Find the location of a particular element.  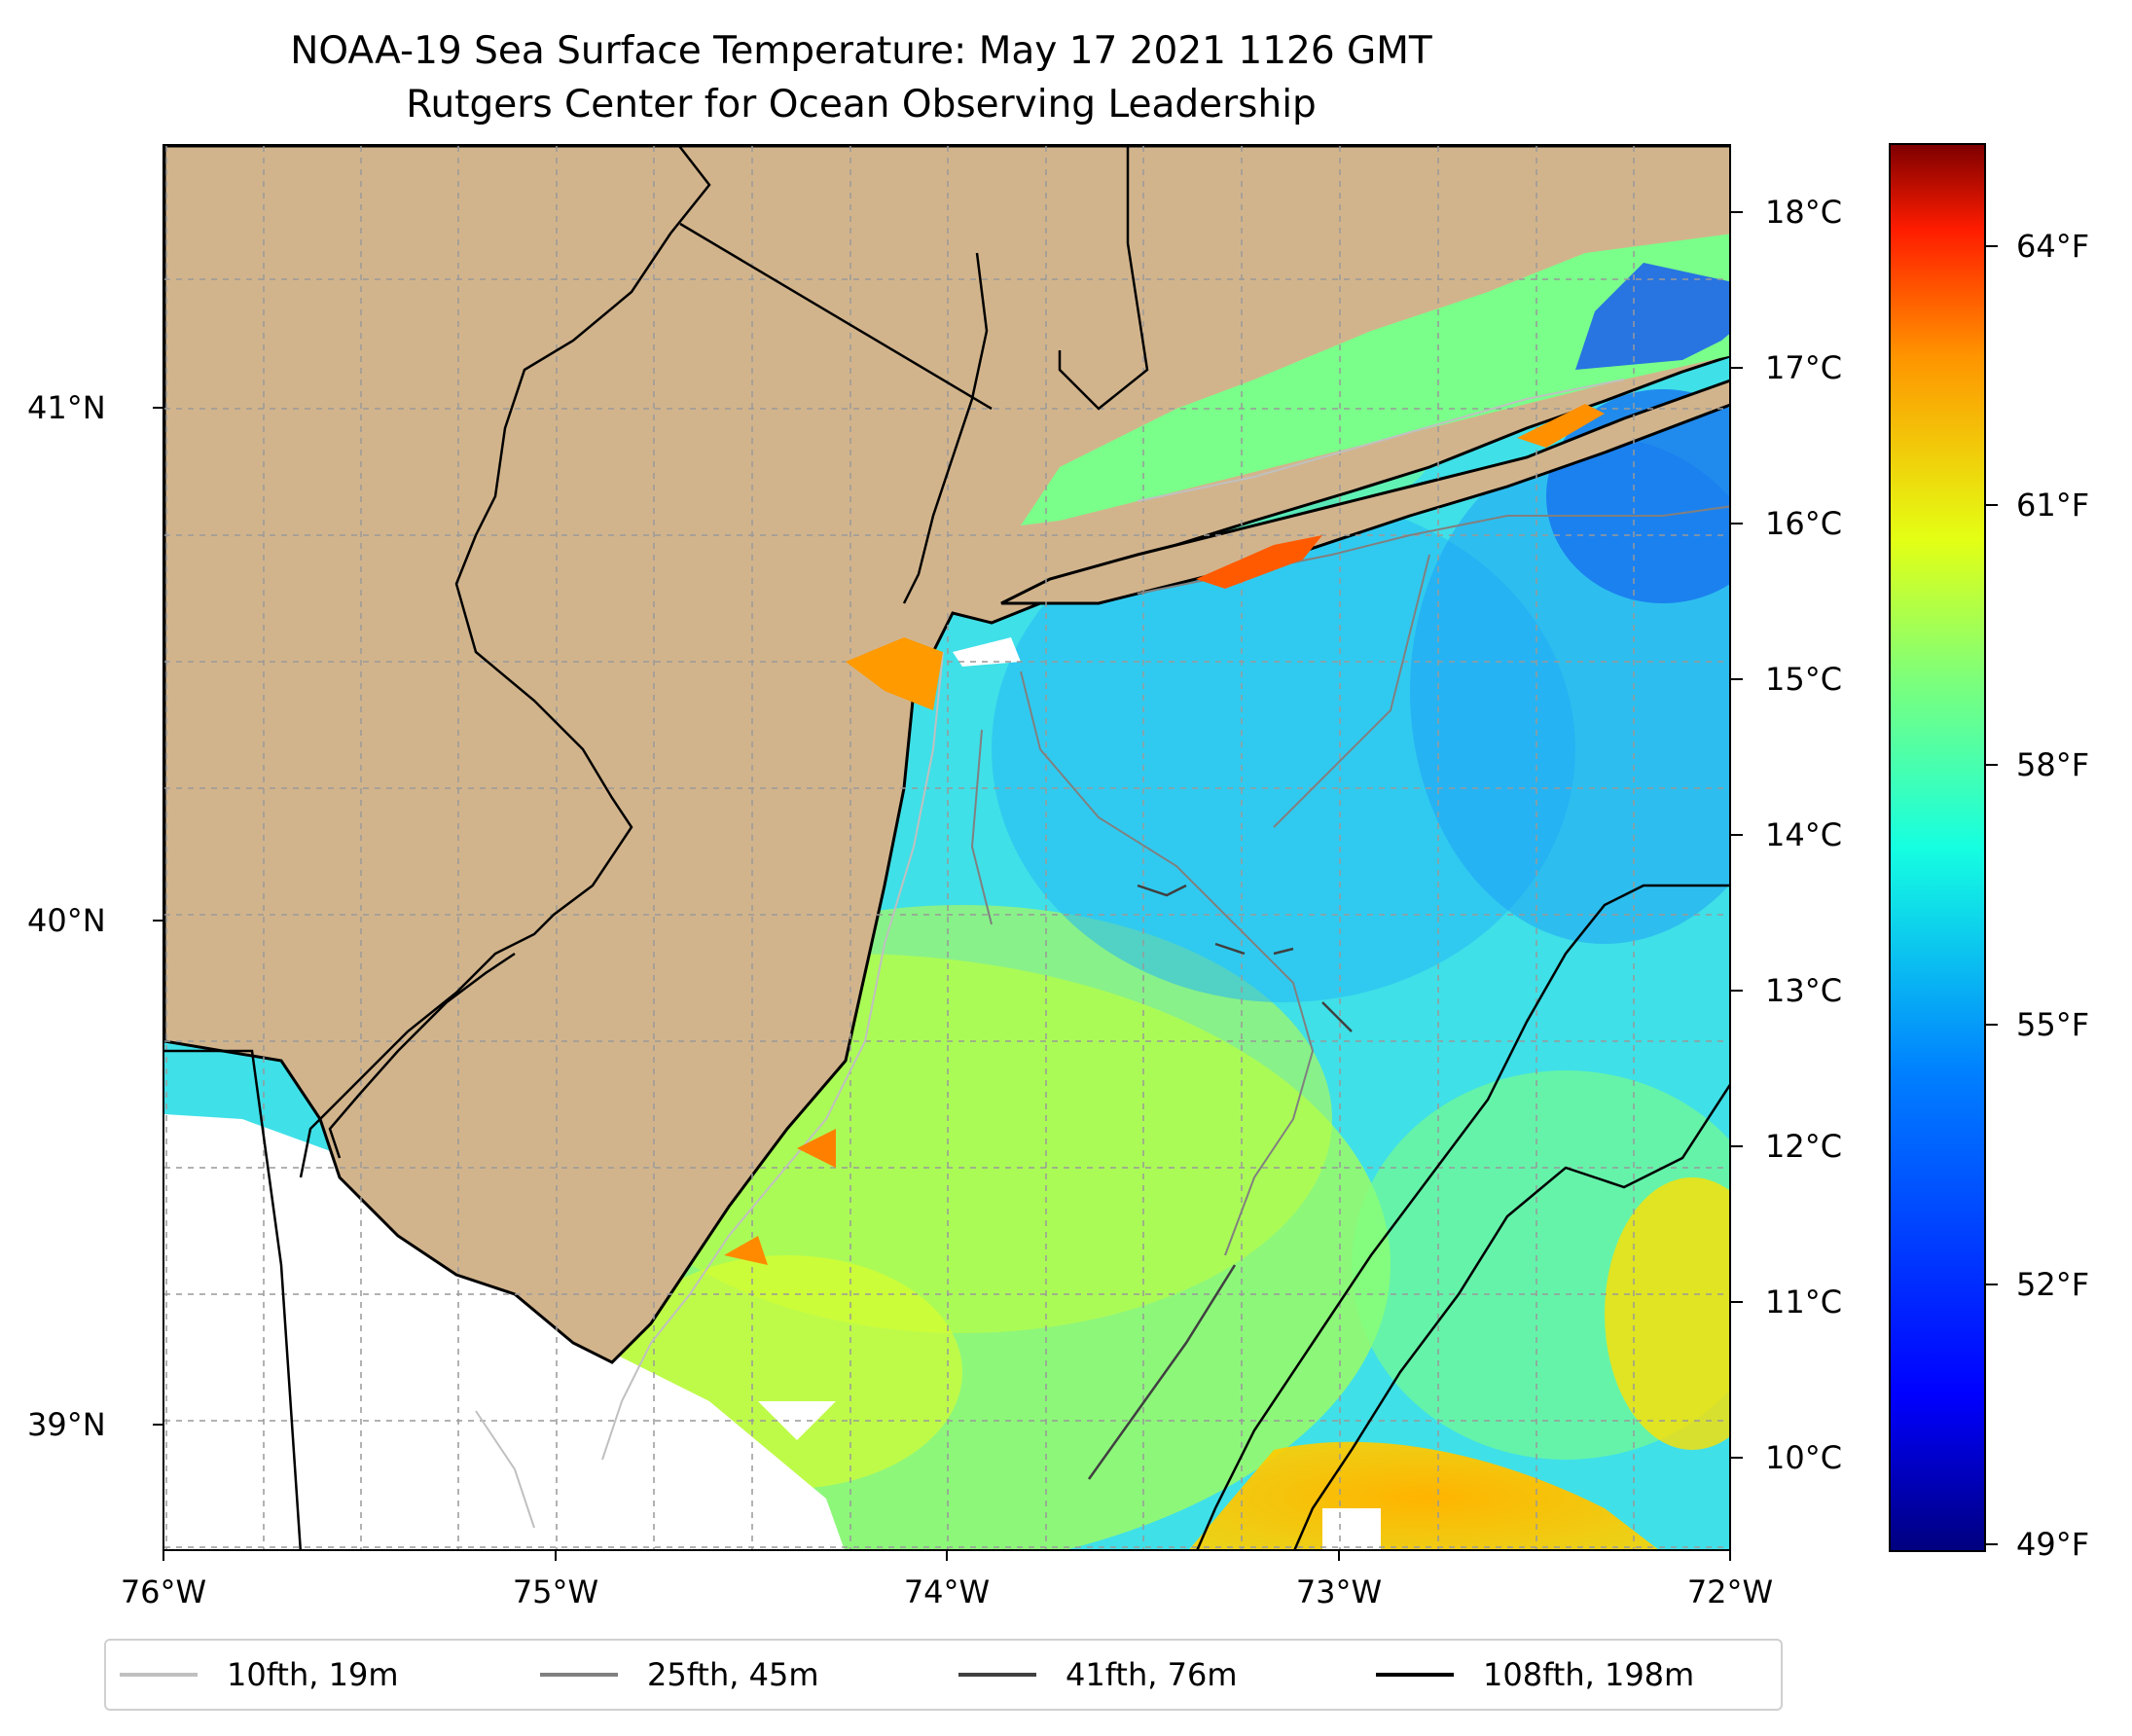

lon-label-73w: 73°W is located at coordinates (1339, 1592).